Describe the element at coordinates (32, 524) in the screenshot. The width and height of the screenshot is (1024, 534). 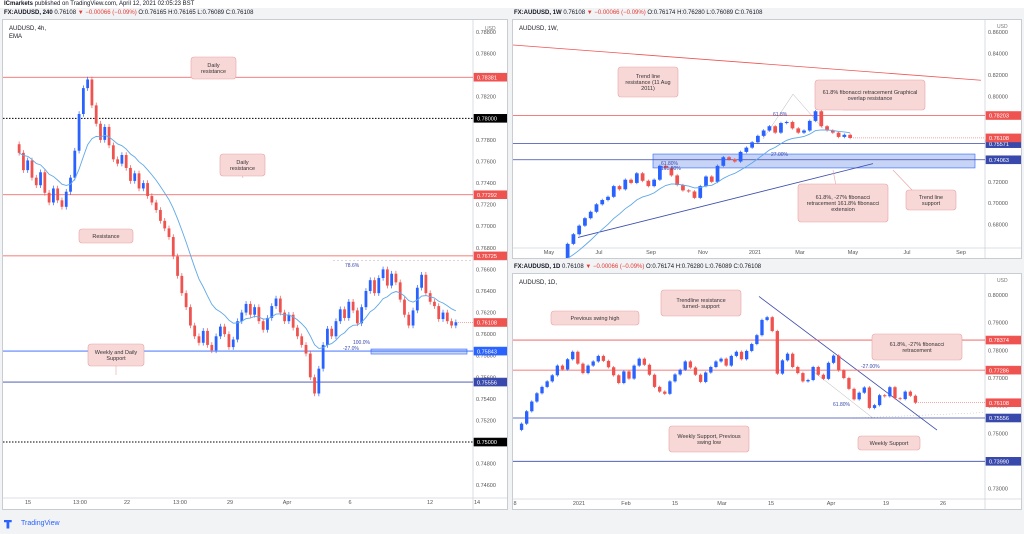
I see `tradingview-footer: TradingView` at that location.